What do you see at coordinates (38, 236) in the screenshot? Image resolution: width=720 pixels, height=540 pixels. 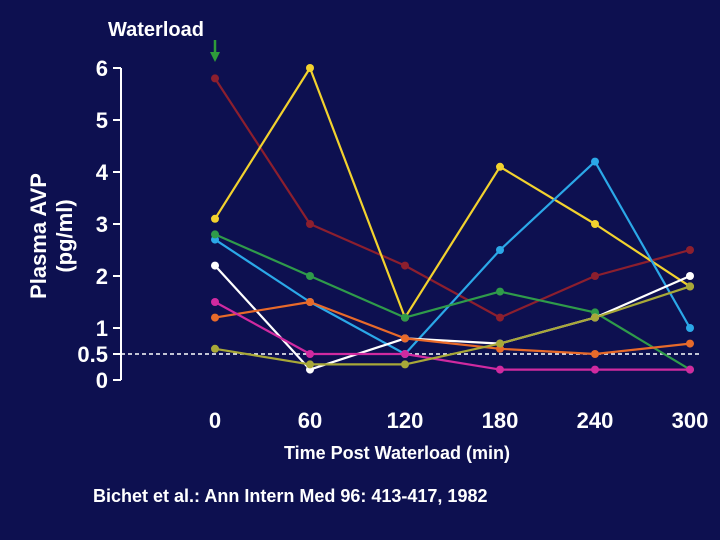 I see `y-axis-label-line: Plasma AVP` at bounding box center [38, 236].